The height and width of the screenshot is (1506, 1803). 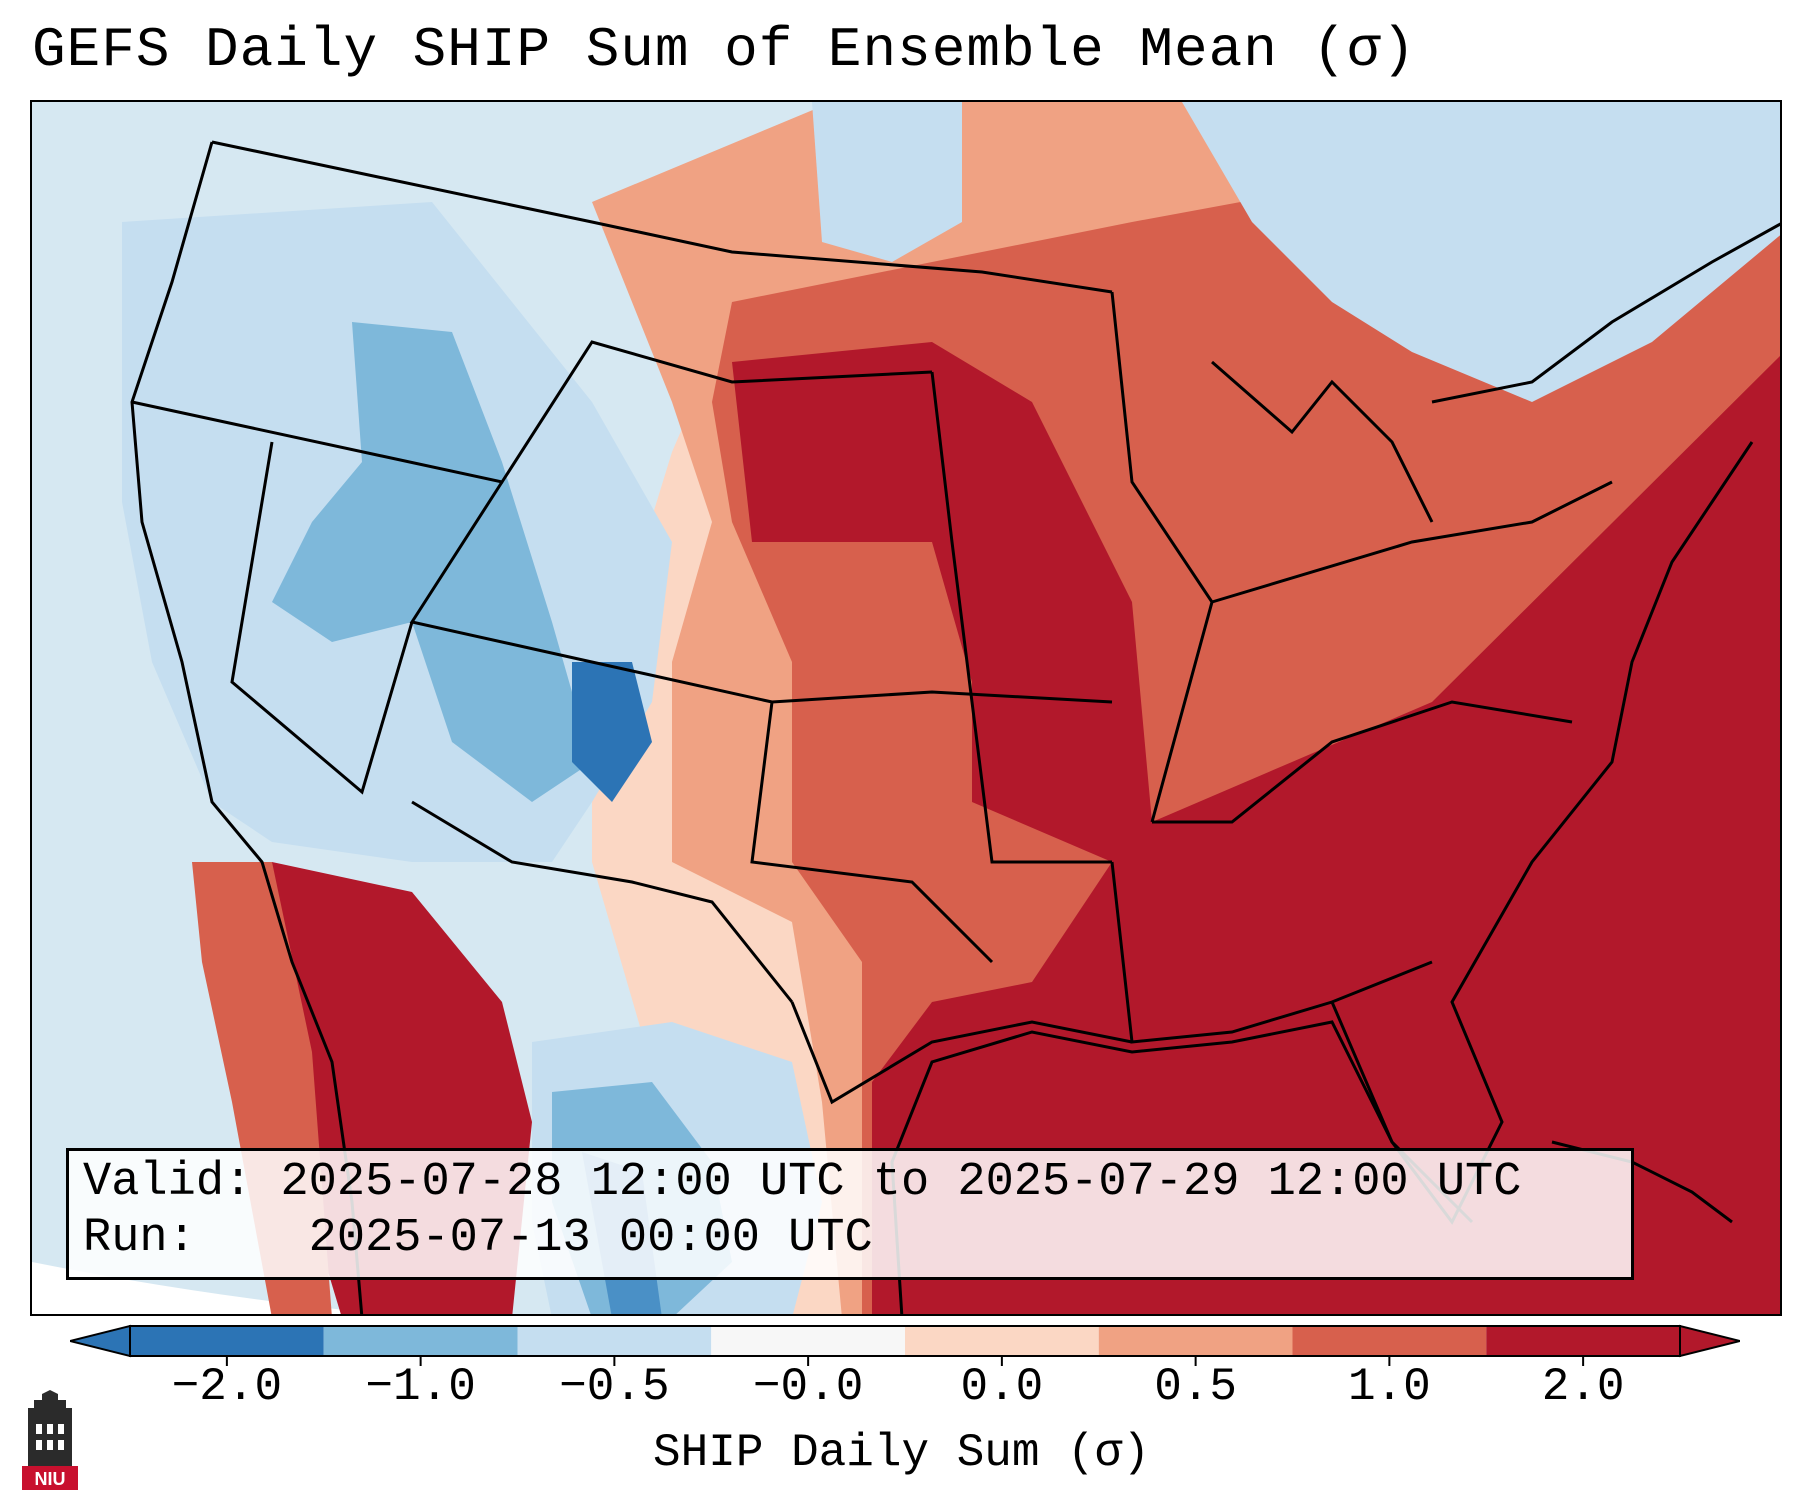 I want to click on run-value: 2025-07-13 00:00 UTC, so click(x=590, y=1238).